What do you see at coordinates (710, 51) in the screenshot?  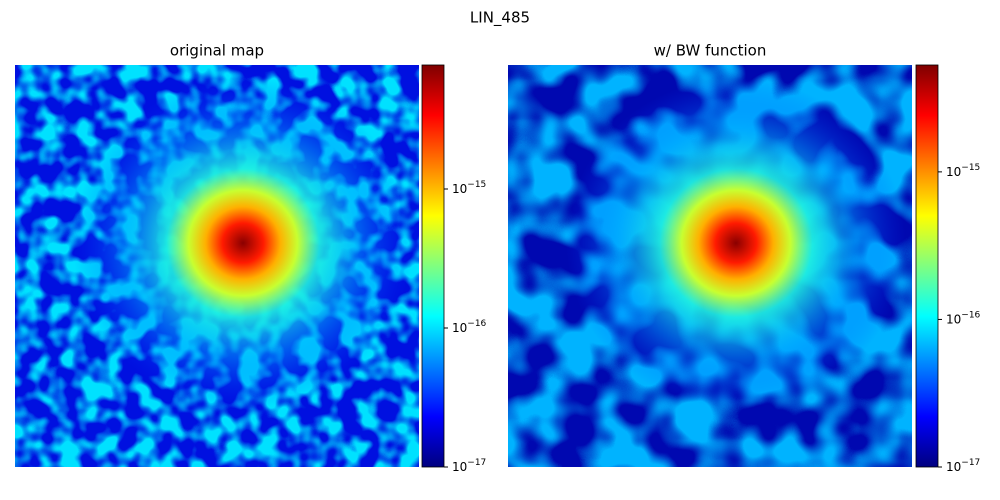 I see `panel-title: w/ BW function` at bounding box center [710, 51].